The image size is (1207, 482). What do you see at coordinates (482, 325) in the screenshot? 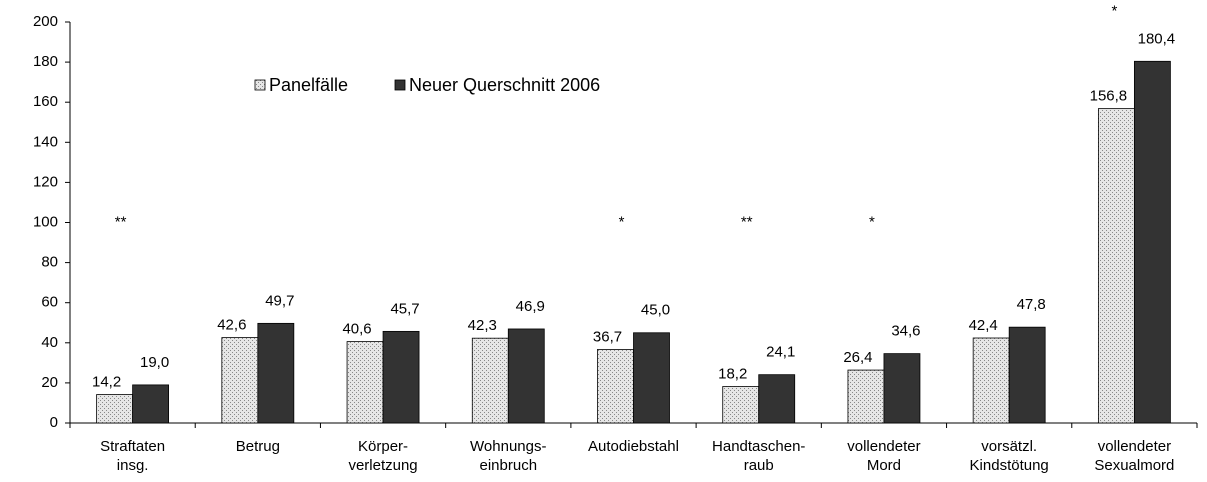
I see `value-label: 42,3` at bounding box center [482, 325].